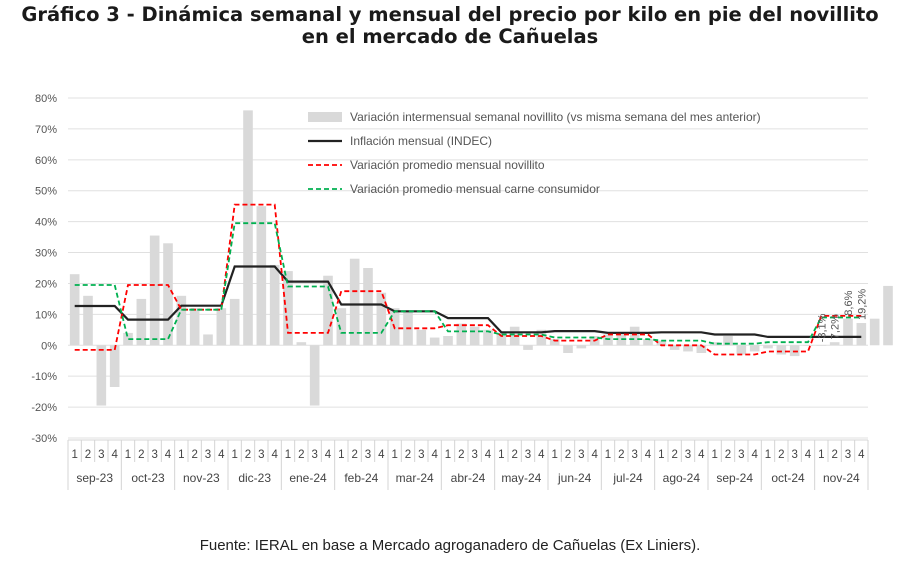 The image size is (900, 568). What do you see at coordinates (468, 301) in the screenshot?
I see `inflation-line` at bounding box center [468, 301].